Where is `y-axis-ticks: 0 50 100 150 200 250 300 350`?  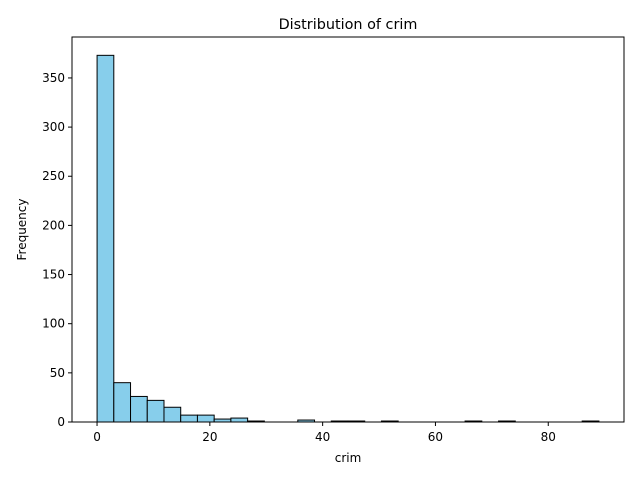 y-axis-ticks: 0 50 100 150 200 250 300 350 is located at coordinates (57, 250).